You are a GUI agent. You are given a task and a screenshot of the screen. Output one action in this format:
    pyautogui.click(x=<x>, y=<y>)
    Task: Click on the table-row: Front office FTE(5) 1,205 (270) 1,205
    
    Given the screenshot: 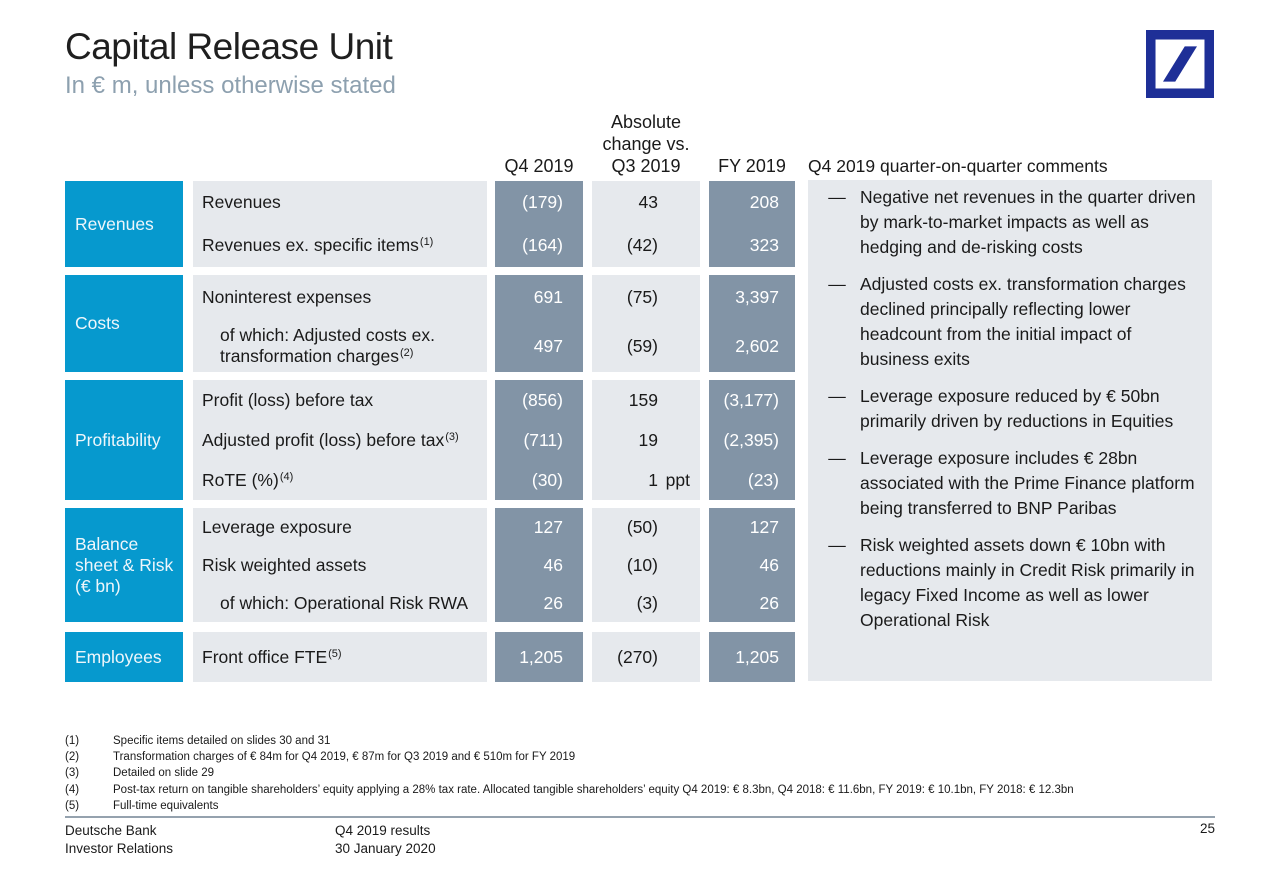 What is the action you would take?
    pyautogui.click(x=430, y=657)
    